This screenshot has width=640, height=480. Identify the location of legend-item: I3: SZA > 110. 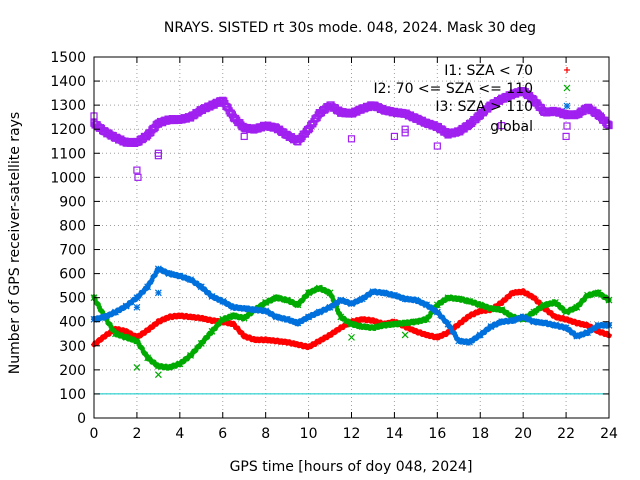
(503, 107).